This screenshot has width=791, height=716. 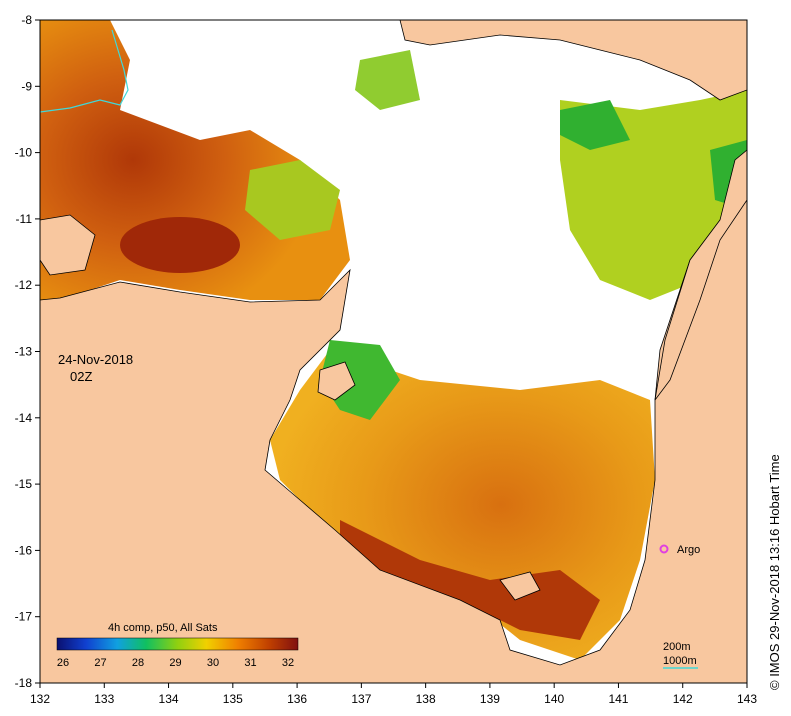 I want to click on x-tick-label: 137, so click(x=361, y=699).